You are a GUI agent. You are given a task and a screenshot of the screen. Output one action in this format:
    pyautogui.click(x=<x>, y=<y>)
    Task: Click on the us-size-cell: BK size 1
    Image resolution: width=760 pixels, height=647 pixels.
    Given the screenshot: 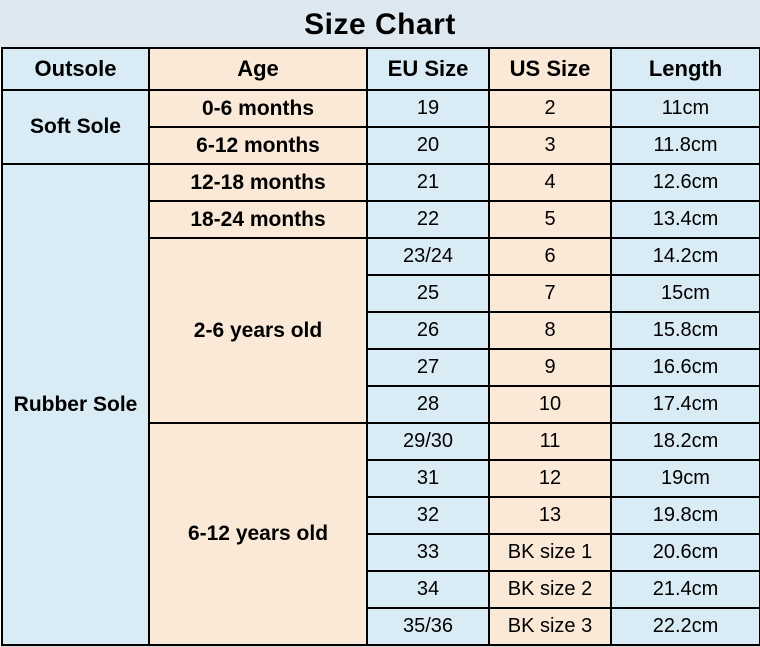 What is the action you would take?
    pyautogui.click(x=550, y=552)
    